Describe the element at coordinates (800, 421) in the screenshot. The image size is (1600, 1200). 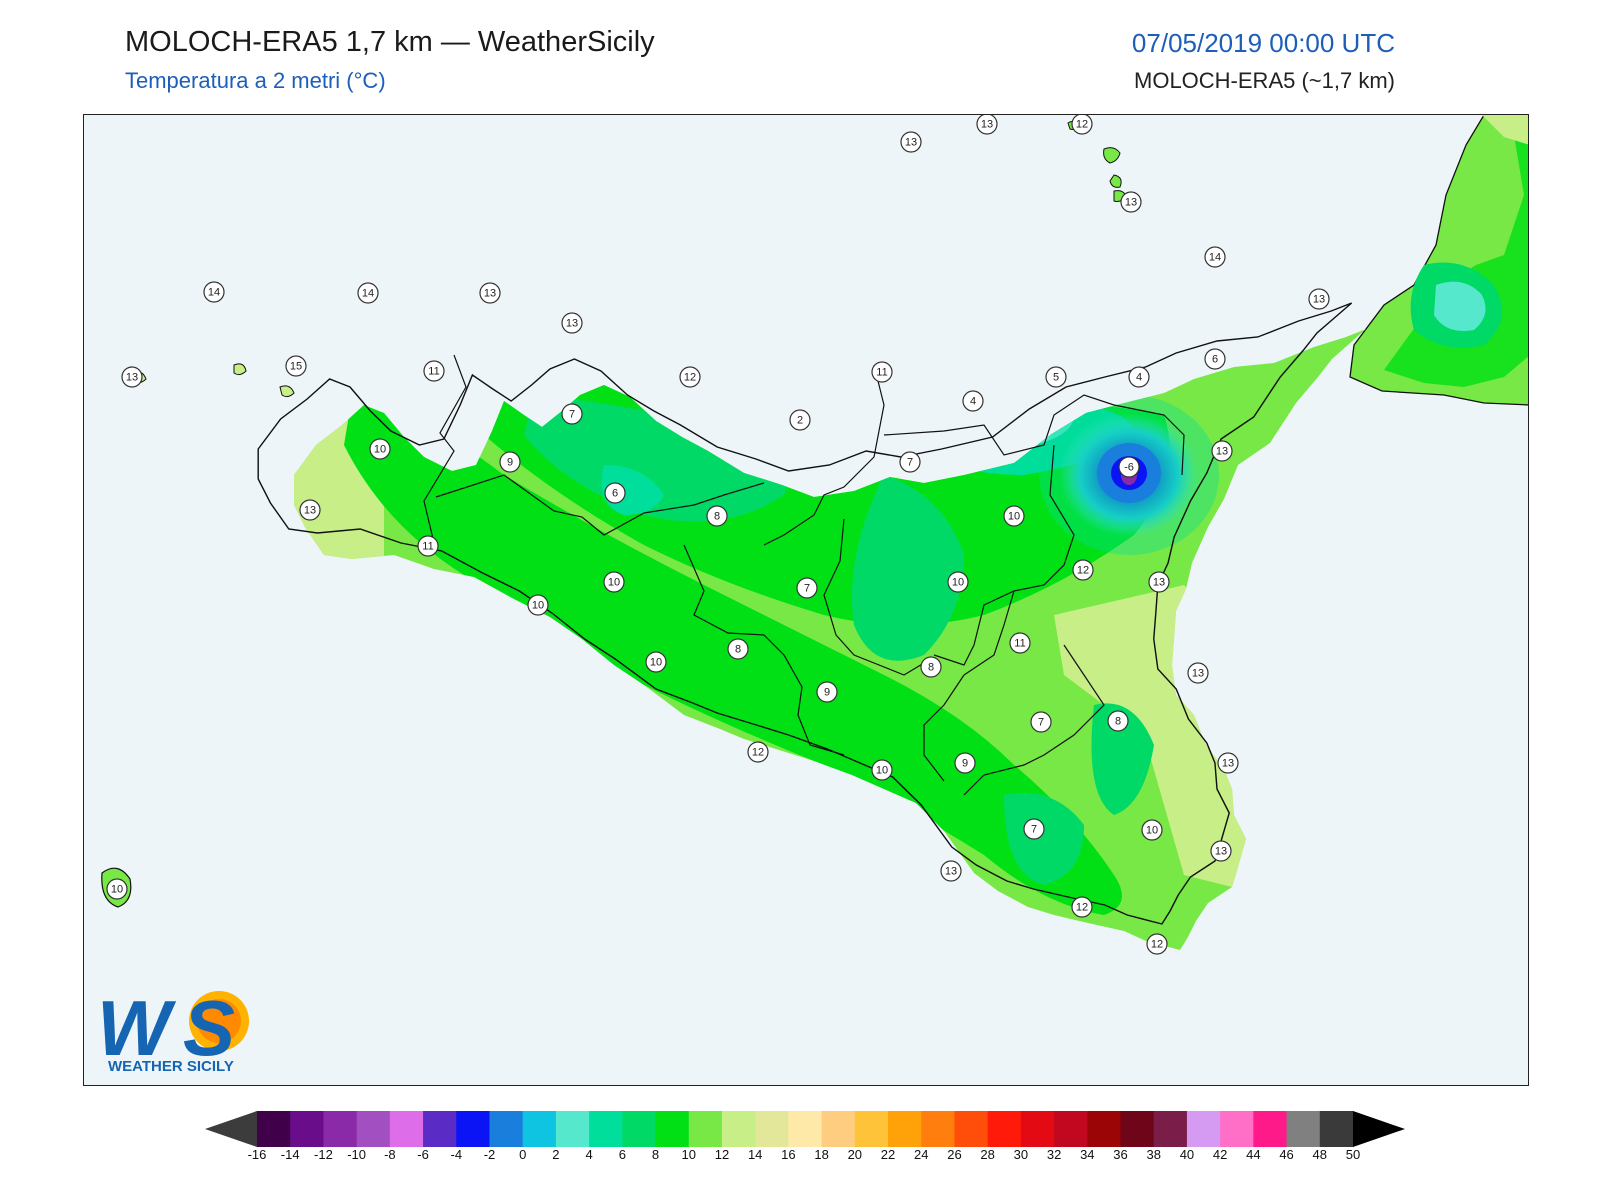
I see `svg-text: 2` at that location.